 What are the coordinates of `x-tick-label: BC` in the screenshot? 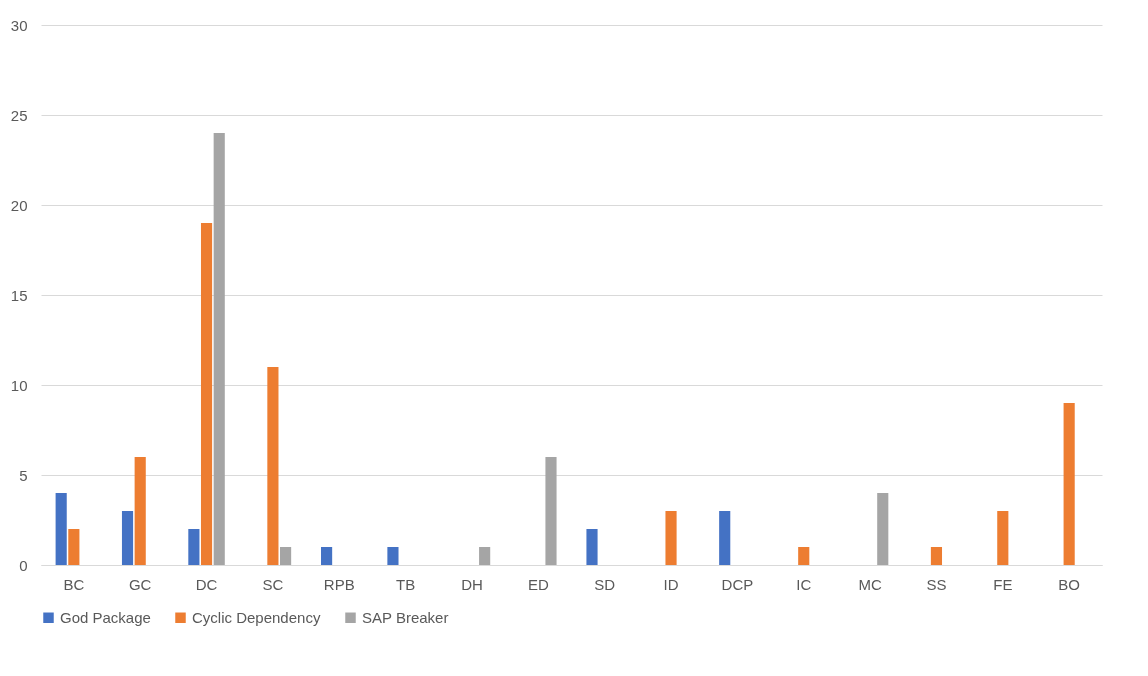 It's located at (74, 584).